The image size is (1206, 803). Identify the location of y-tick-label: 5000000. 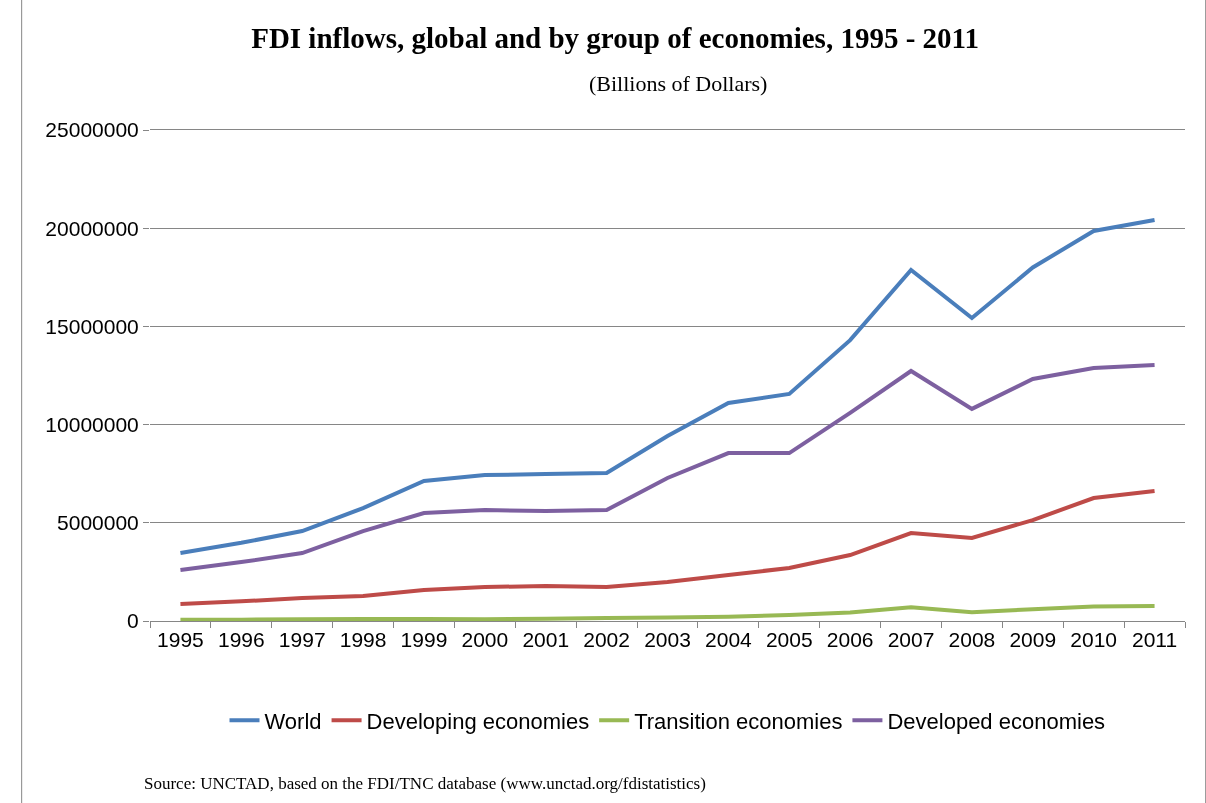
(98, 523).